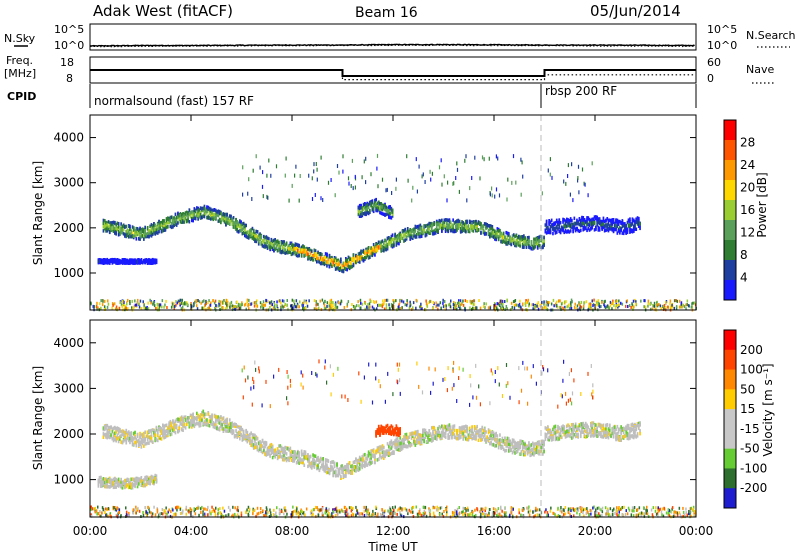 Image resolution: width=800 pixels, height=554 pixels. What do you see at coordinates (68, 228) in the screenshot?
I see `ytick-label: 2000` at bounding box center [68, 228].